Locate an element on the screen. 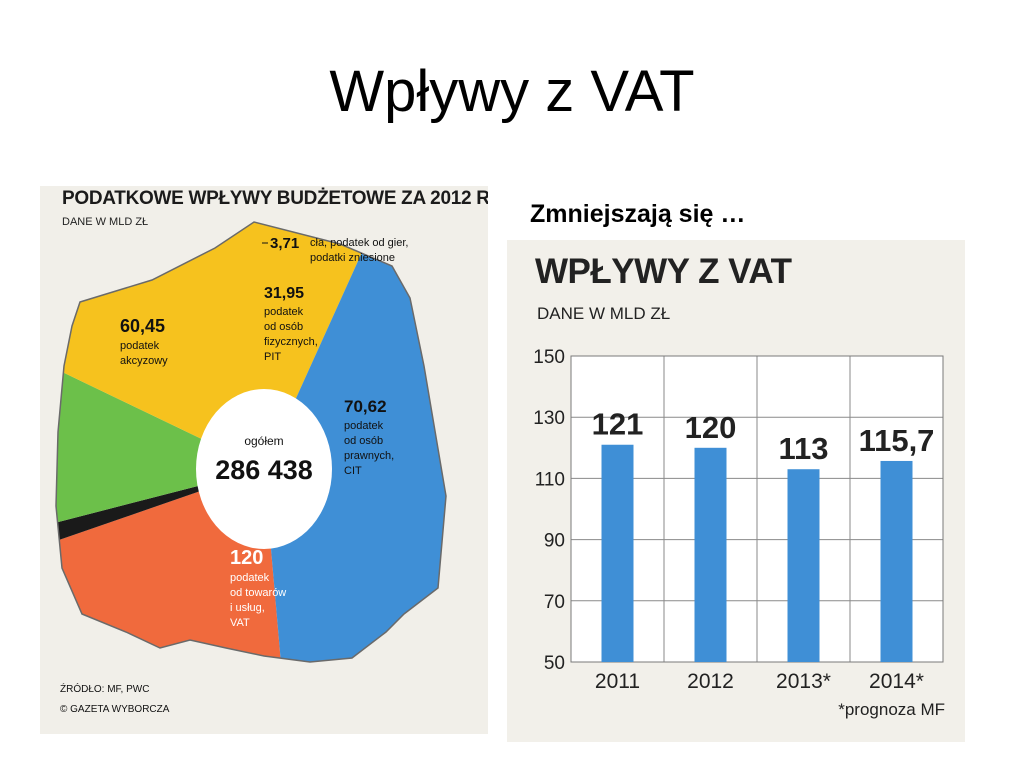  pie-label-value-excise: 60,45 is located at coordinates (142, 326).